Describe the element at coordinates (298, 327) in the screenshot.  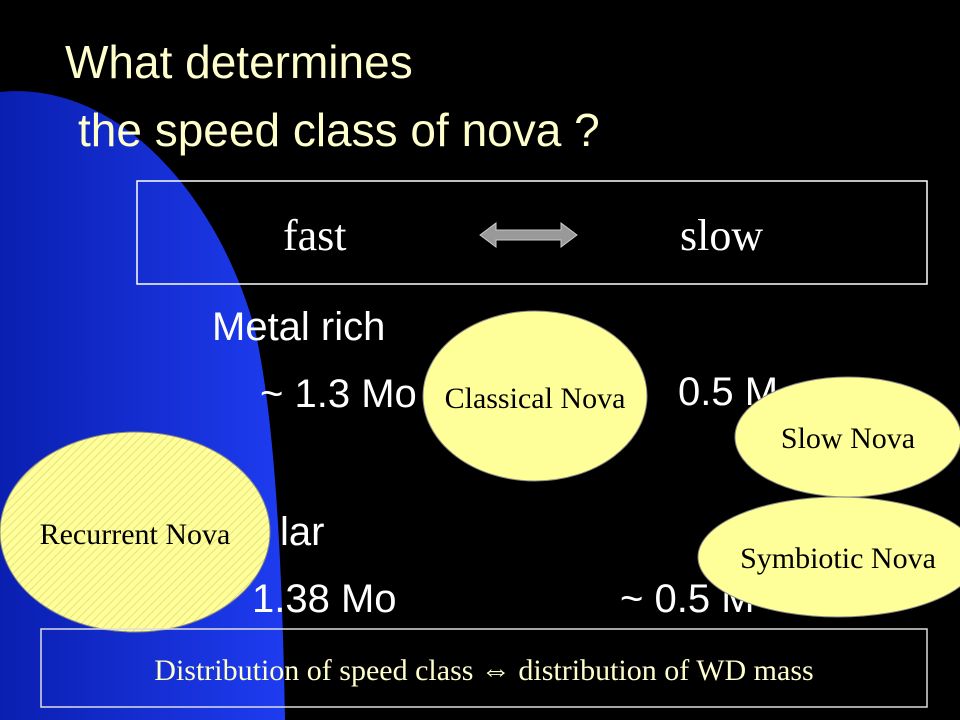
I see `body-text: Metal rich` at that location.